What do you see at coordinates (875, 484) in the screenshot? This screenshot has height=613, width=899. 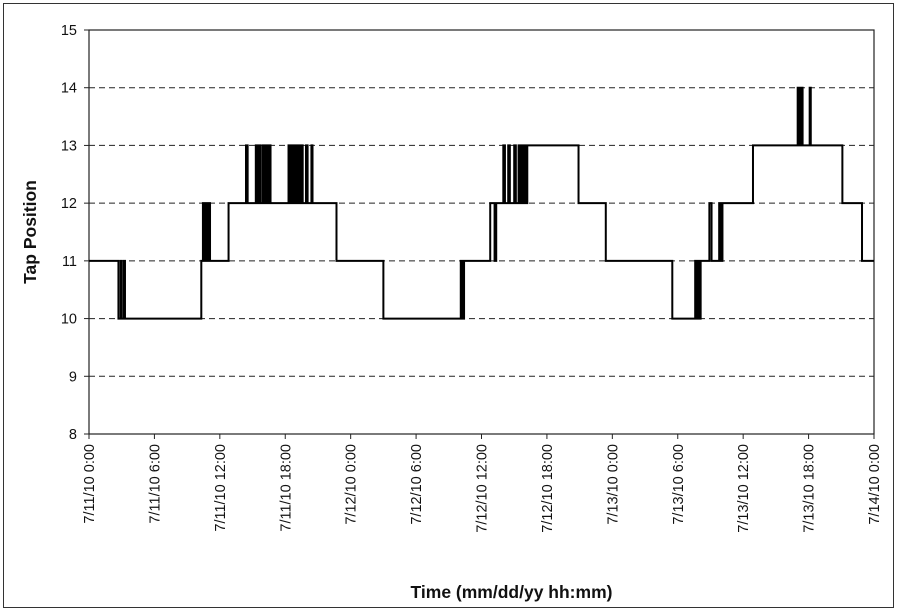 I see `x-tick-label: 7/14/10 0:00` at bounding box center [875, 484].